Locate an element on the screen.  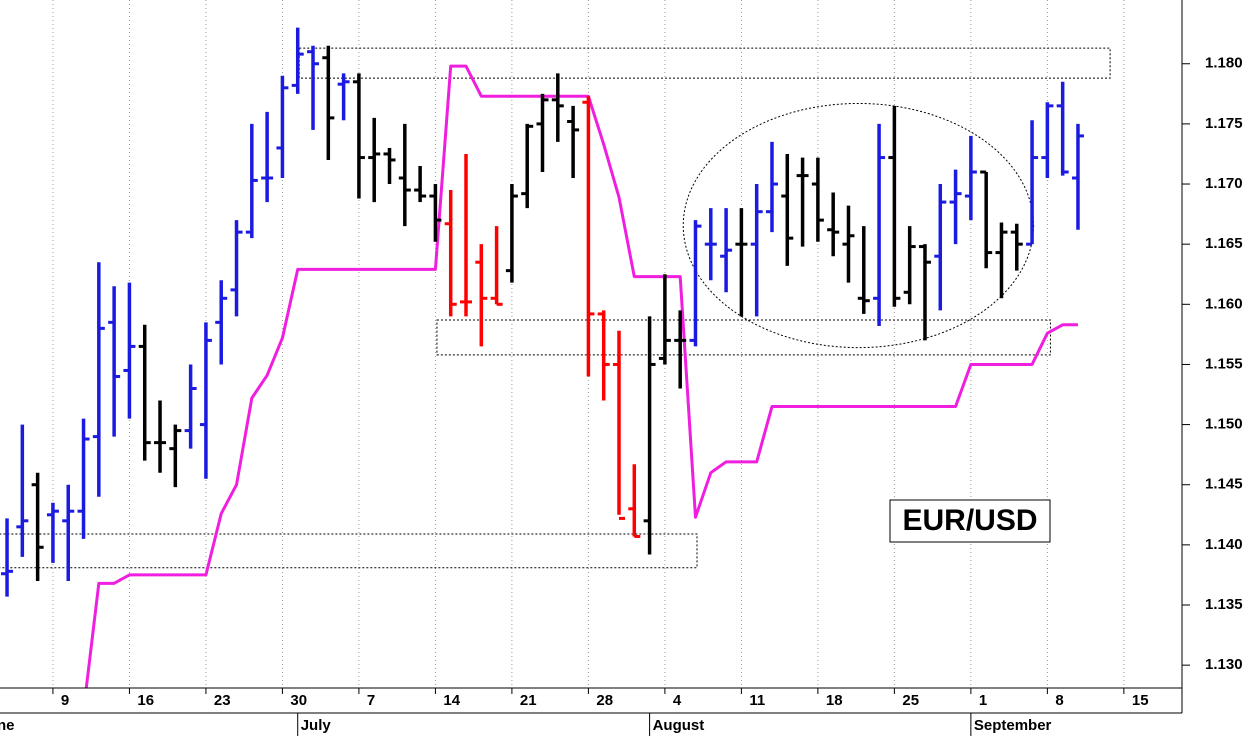
y-tick-label: 1.155 is located at coordinates (1224, 363).